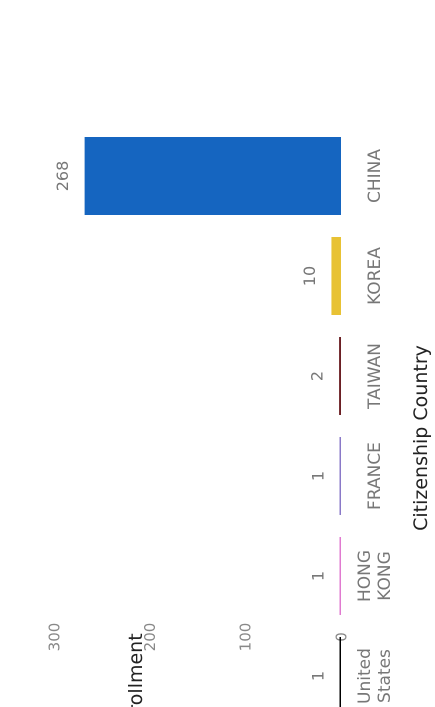 Image resolution: width=435 pixels, height=707 pixels. I want to click on x-axis-title: Citizenship Country, so click(421, 438).